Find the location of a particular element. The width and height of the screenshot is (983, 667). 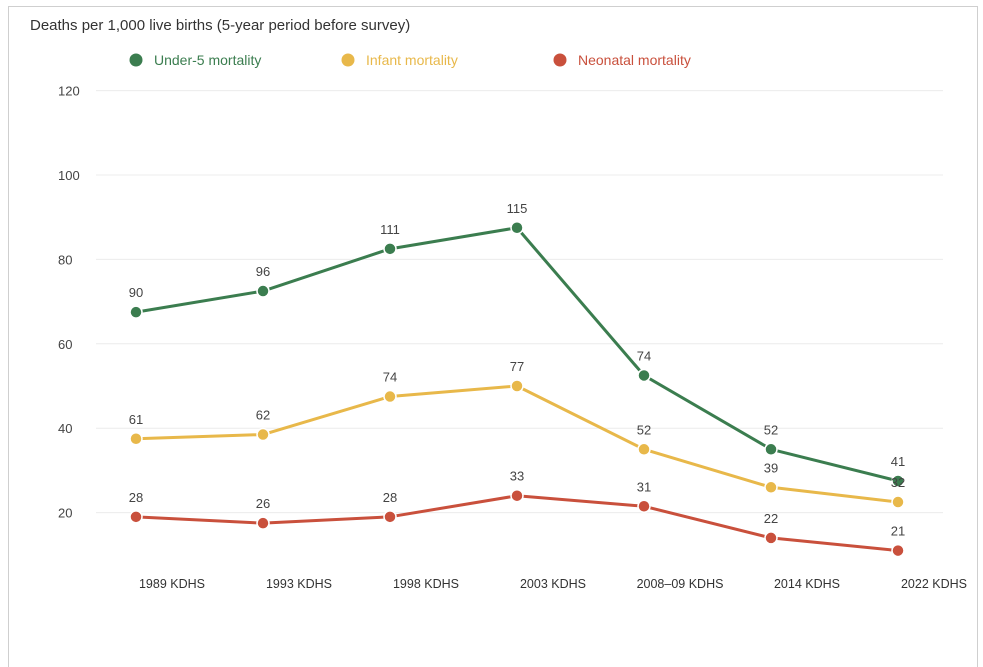

legend-item: Neonatal mortality is located at coordinates (622, 60).